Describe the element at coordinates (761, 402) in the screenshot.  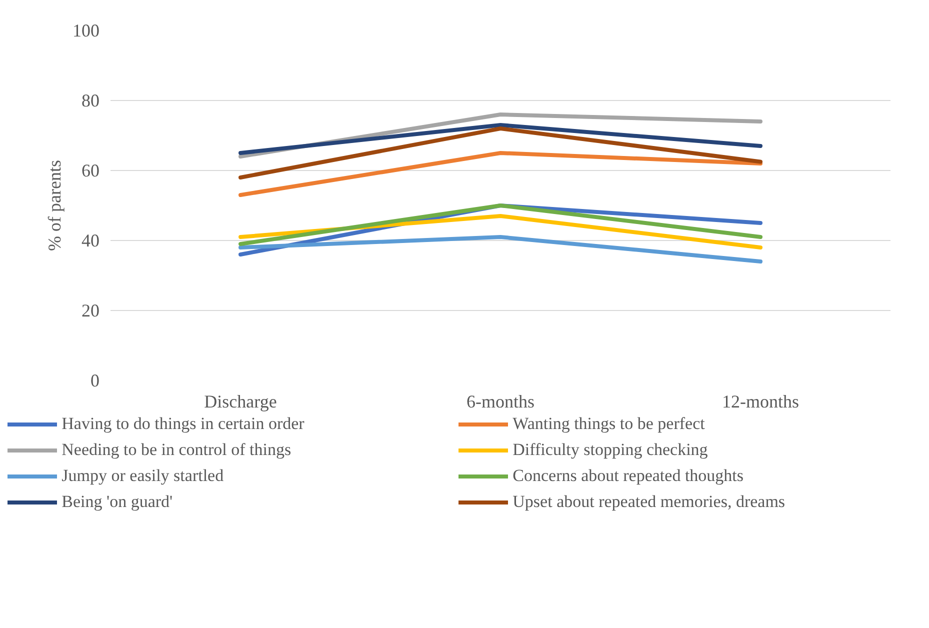
I see `x-tick-label: 12-months` at that location.